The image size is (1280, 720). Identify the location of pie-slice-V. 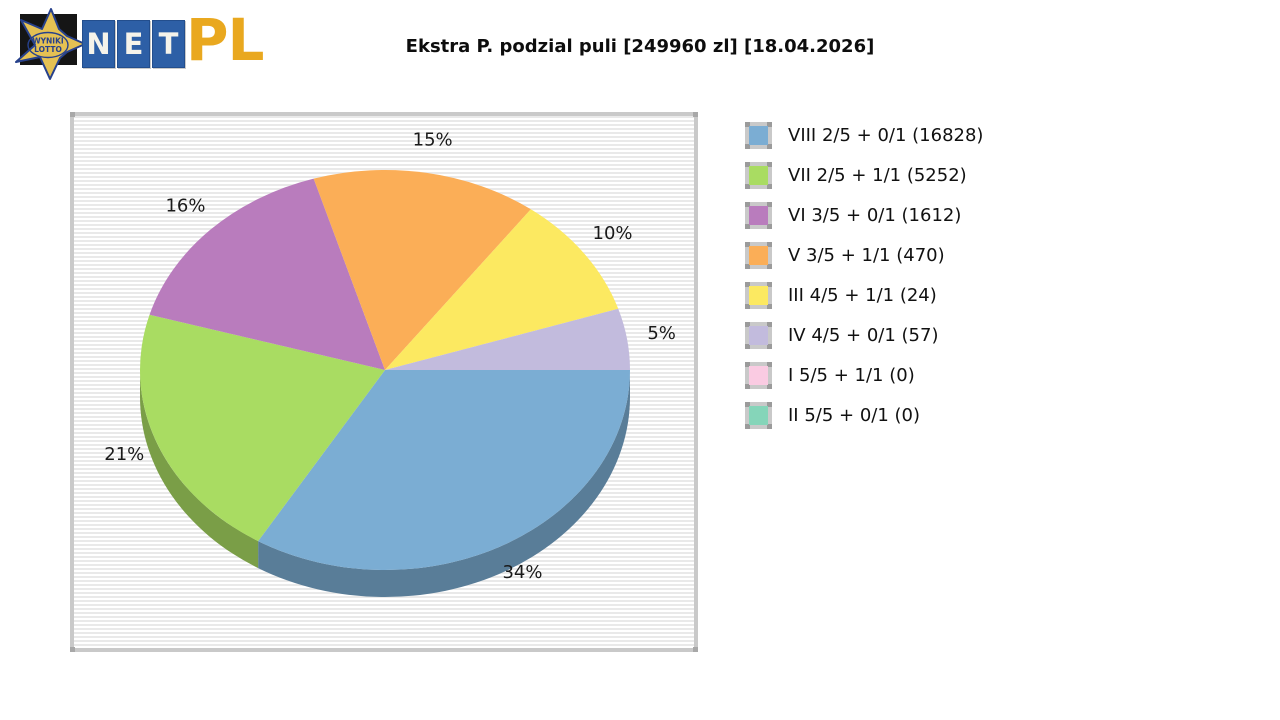
(422, 269).